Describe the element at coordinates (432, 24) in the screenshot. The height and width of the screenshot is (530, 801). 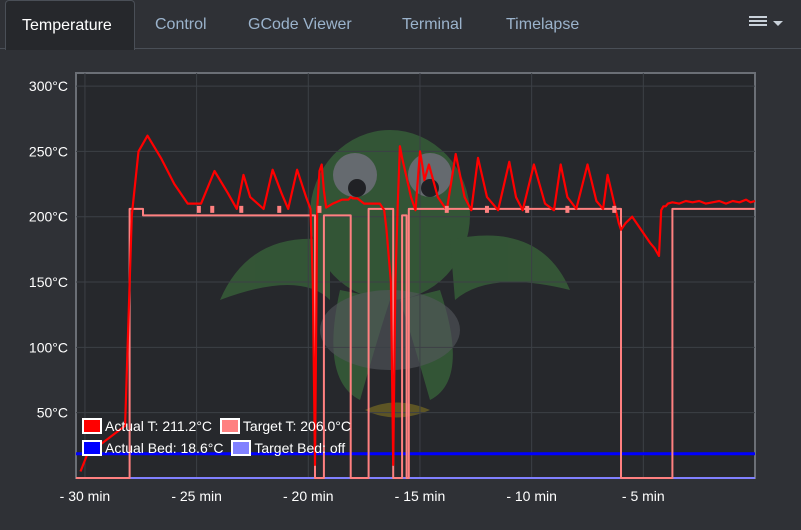
I see `tab-terminal: Terminal` at that location.